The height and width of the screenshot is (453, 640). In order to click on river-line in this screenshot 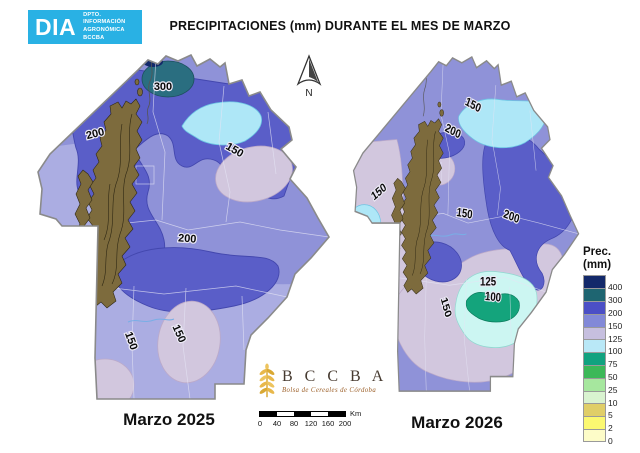, I will do `click(149, 90)`.